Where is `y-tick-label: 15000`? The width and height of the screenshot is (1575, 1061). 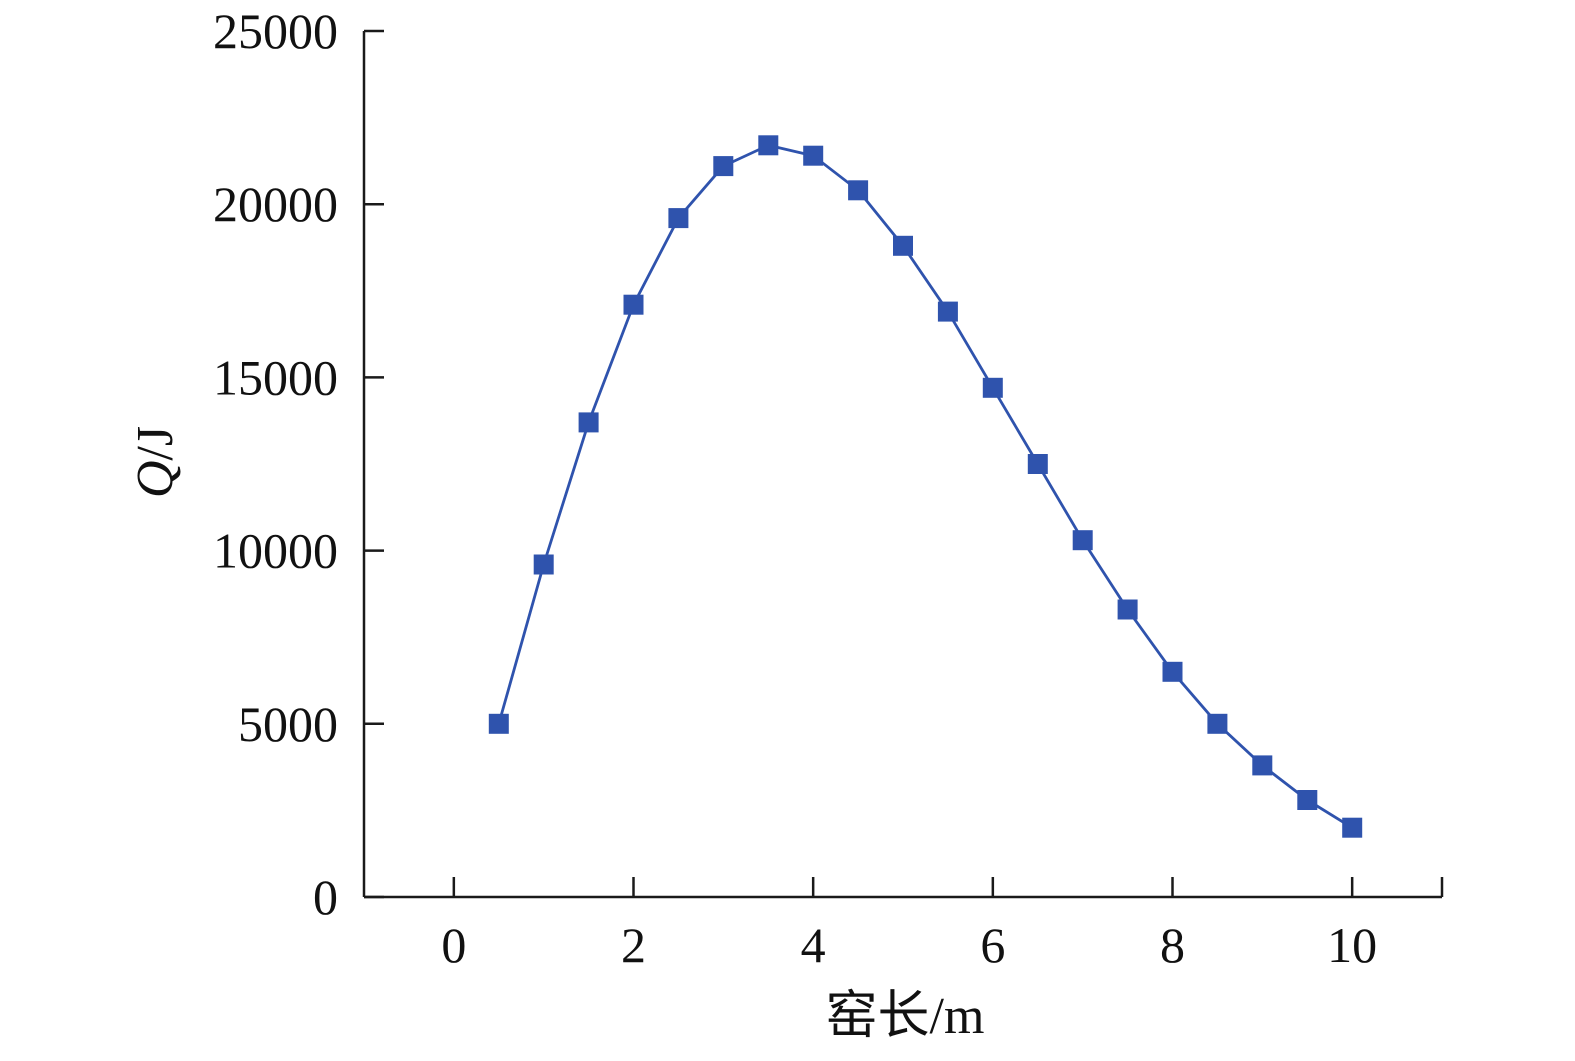
y-tick-label: 15000 is located at coordinates (275, 377).